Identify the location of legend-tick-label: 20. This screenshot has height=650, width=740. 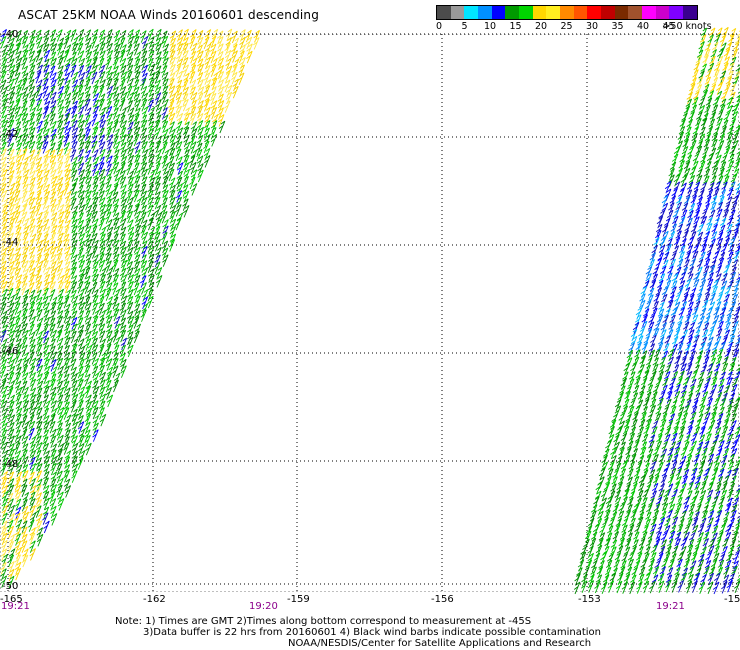
(541, 26).